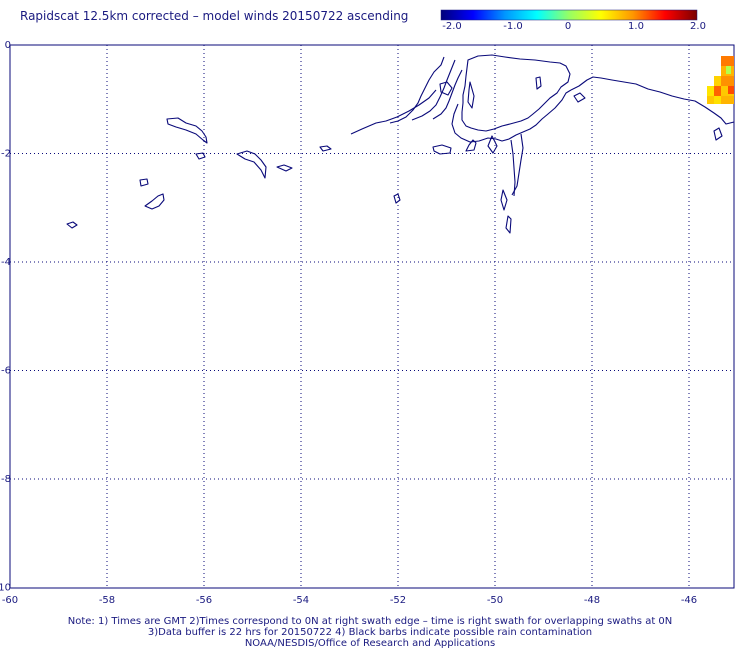 Image resolution: width=740 pixels, height=650 pixels. Describe the element at coordinates (636, 26) in the screenshot. I see `colorbar-tick-label: 1.0` at that location.